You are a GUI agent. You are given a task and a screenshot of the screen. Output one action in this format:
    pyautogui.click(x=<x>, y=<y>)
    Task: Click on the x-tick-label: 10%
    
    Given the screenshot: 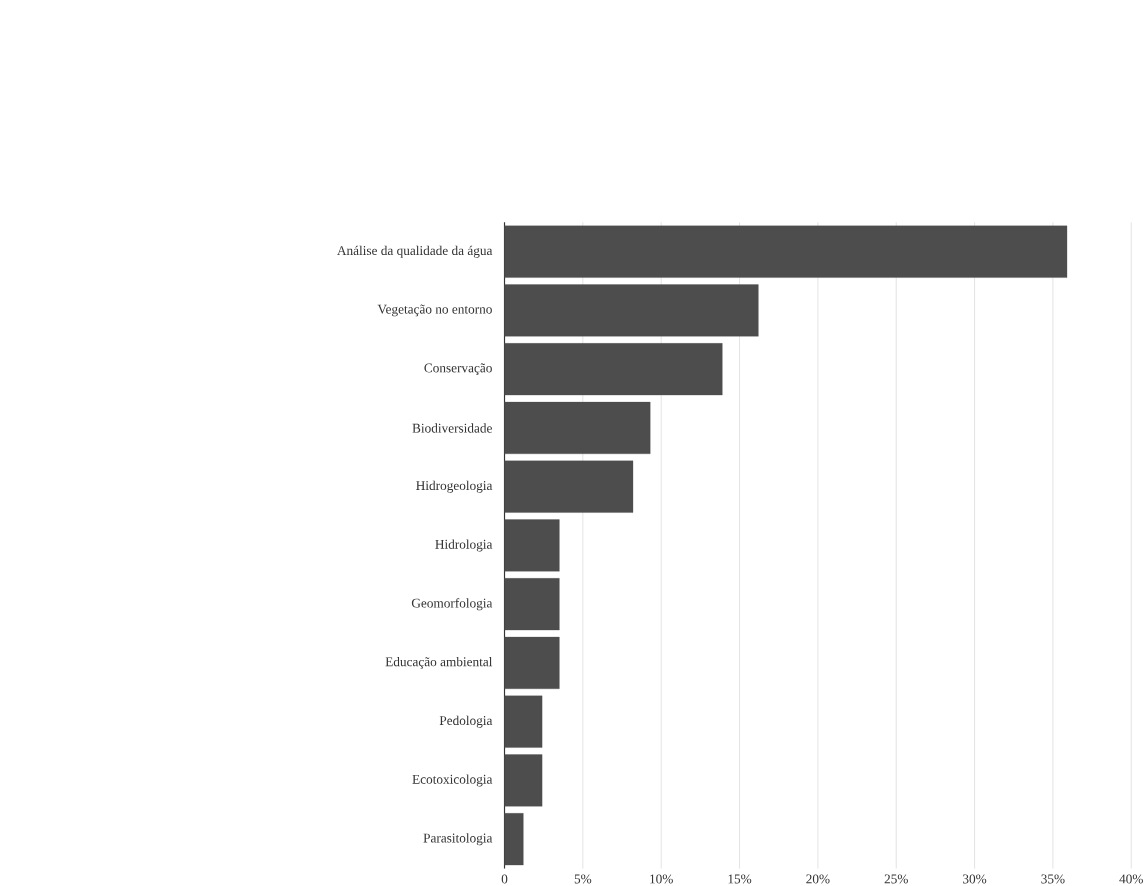 What is the action you would take?
    pyautogui.click(x=661, y=879)
    